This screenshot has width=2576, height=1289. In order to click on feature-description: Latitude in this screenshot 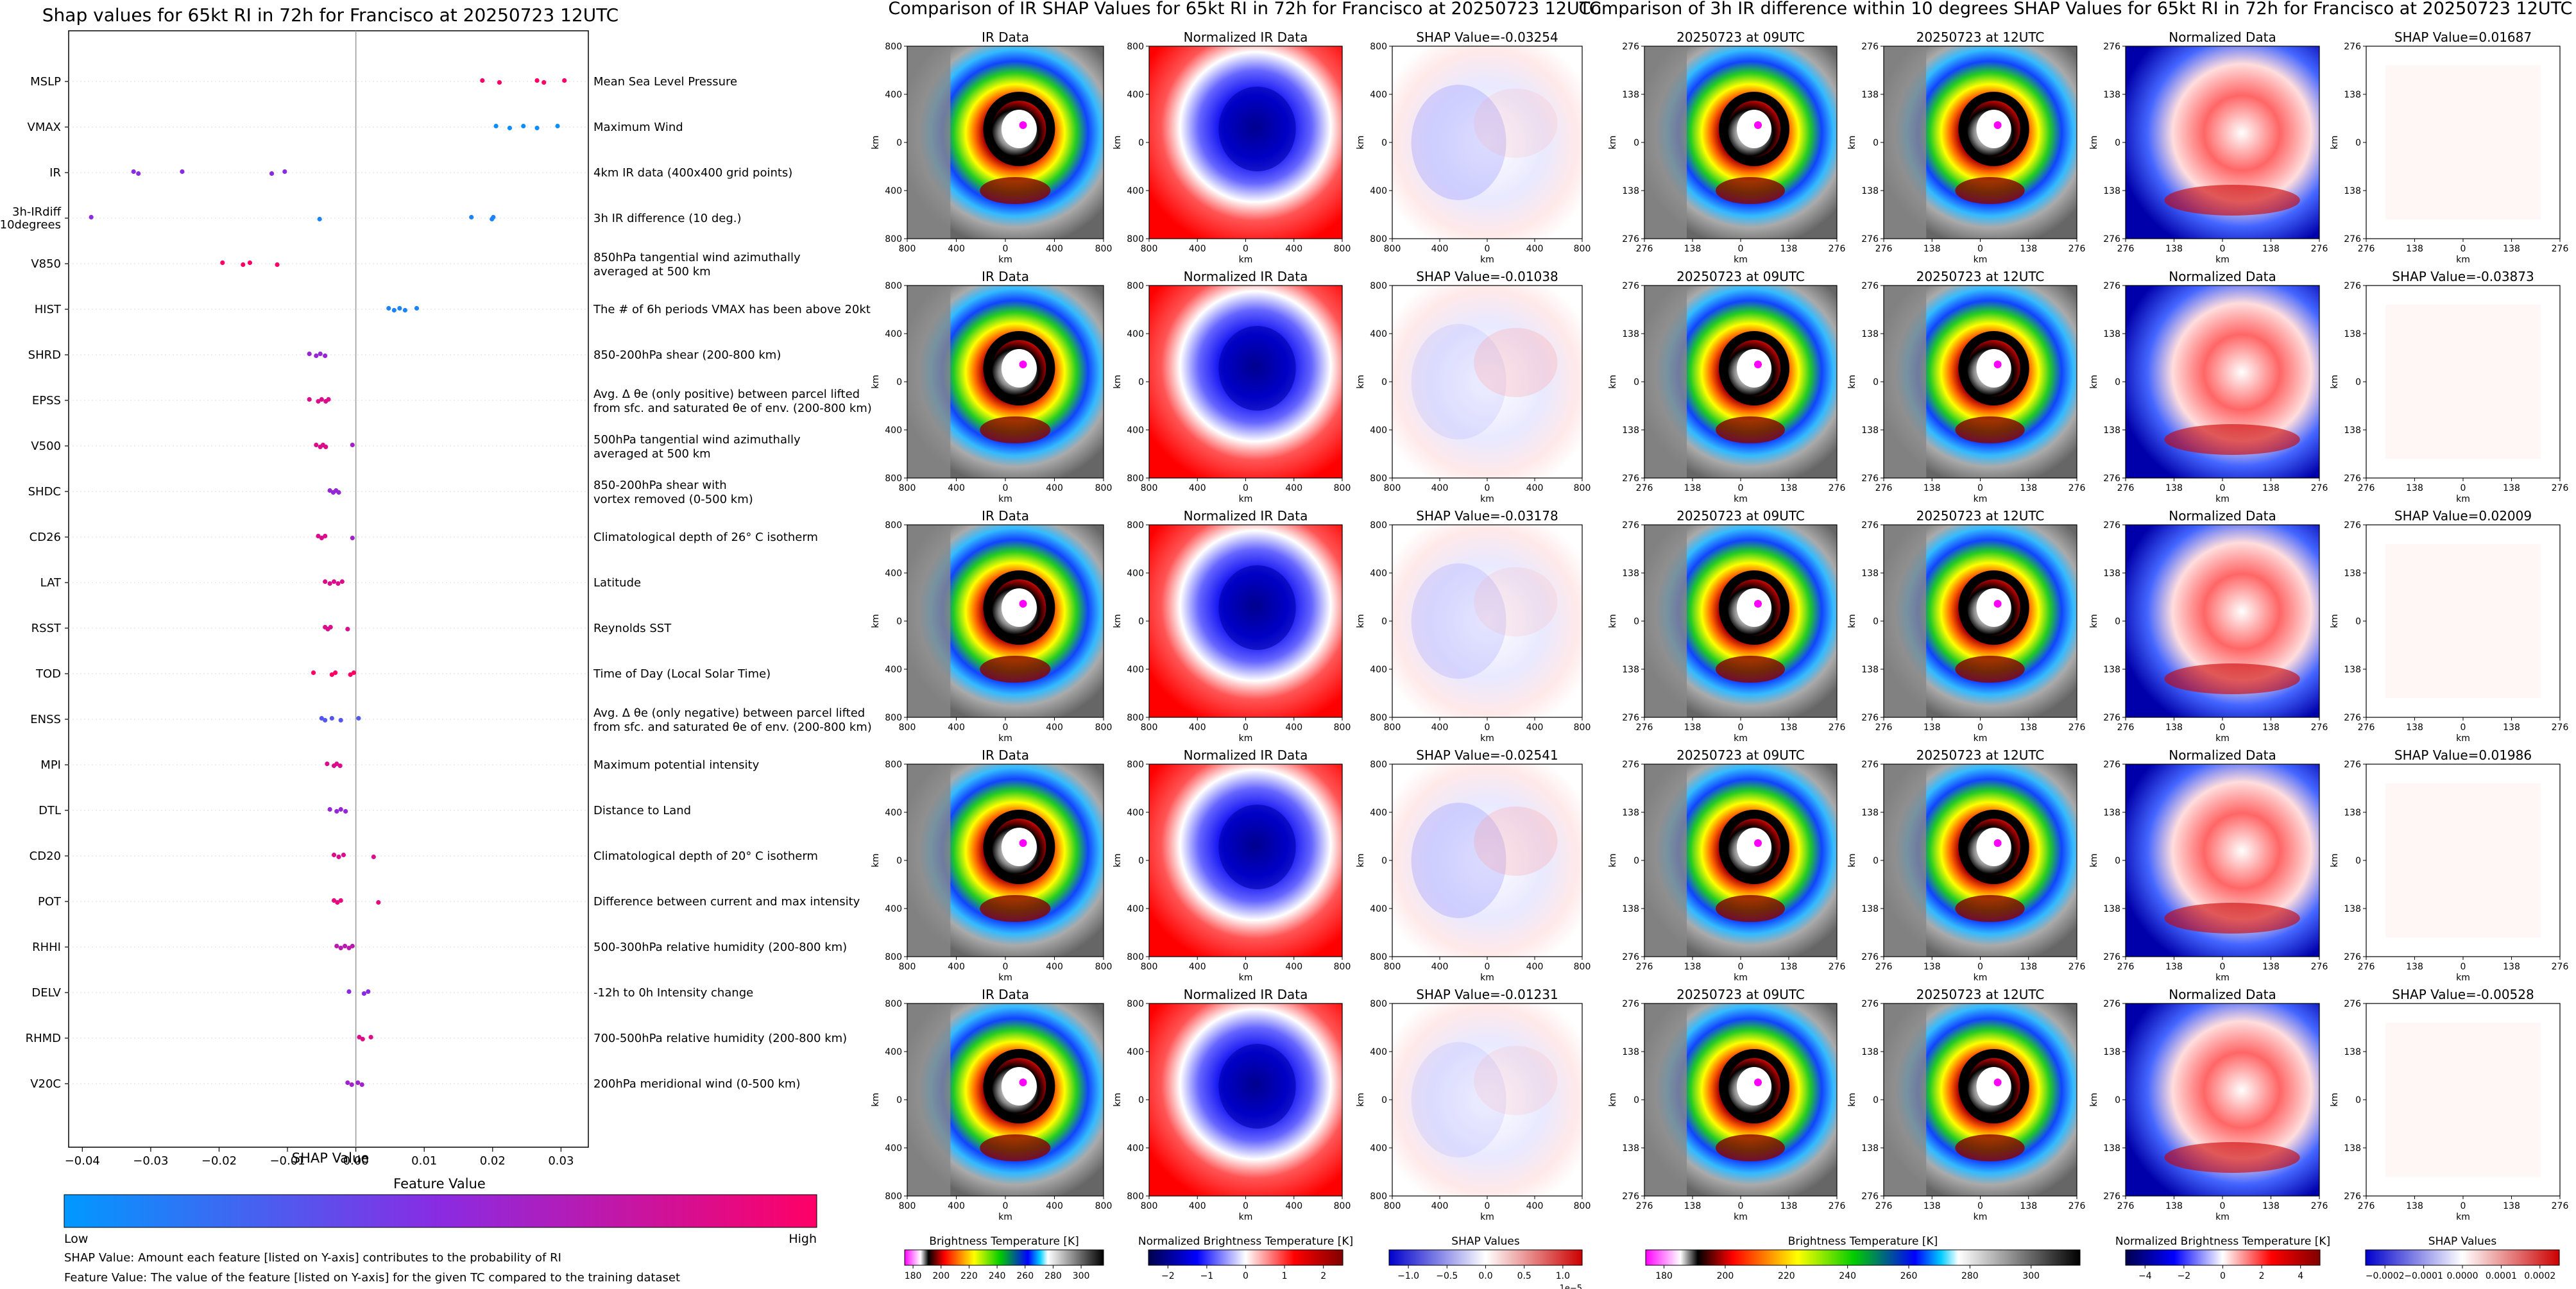, I will do `click(617, 583)`.